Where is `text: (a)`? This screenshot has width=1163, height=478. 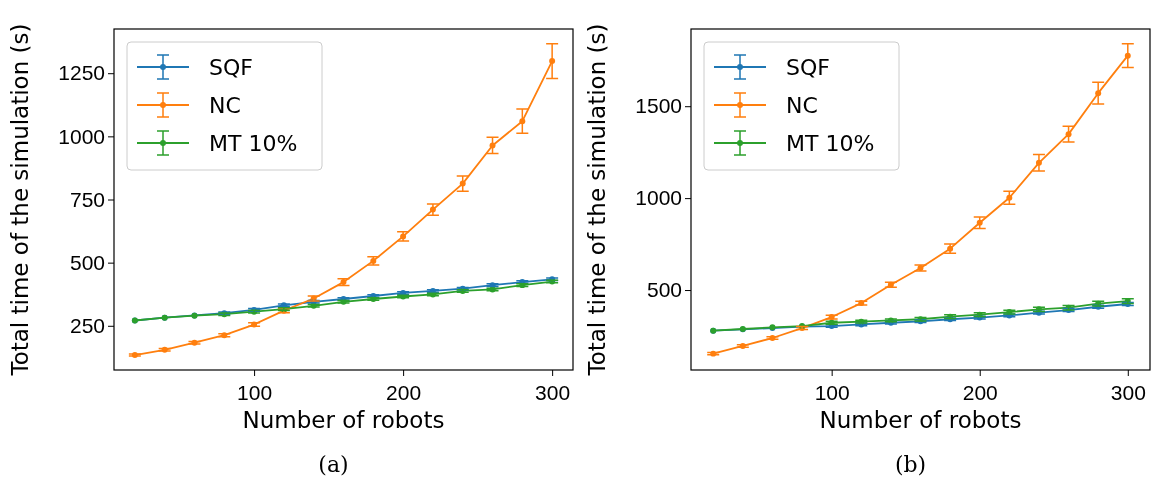
text: (a) is located at coordinates (333, 464).